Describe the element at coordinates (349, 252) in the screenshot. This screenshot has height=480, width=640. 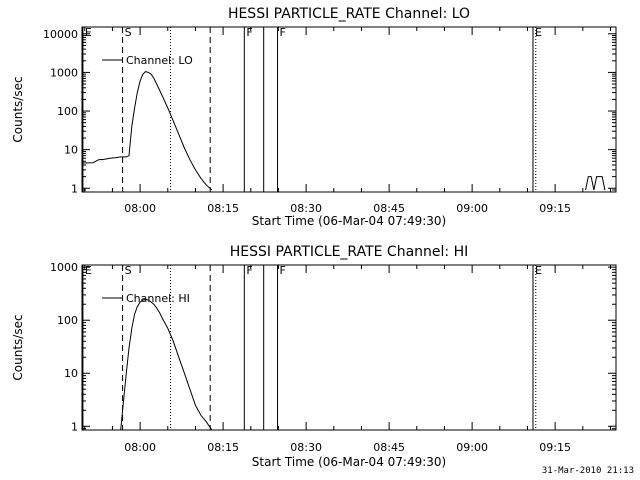
I see `chart-title: HESSI PARTICLE_RATE Channel: HI` at that location.